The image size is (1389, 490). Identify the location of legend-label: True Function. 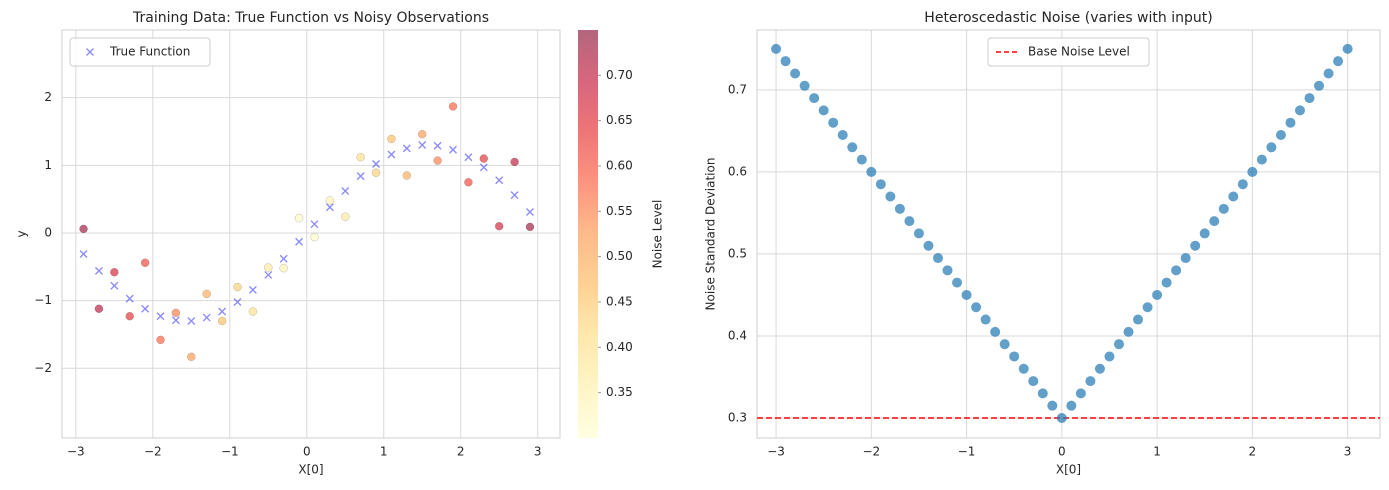
(149, 52).